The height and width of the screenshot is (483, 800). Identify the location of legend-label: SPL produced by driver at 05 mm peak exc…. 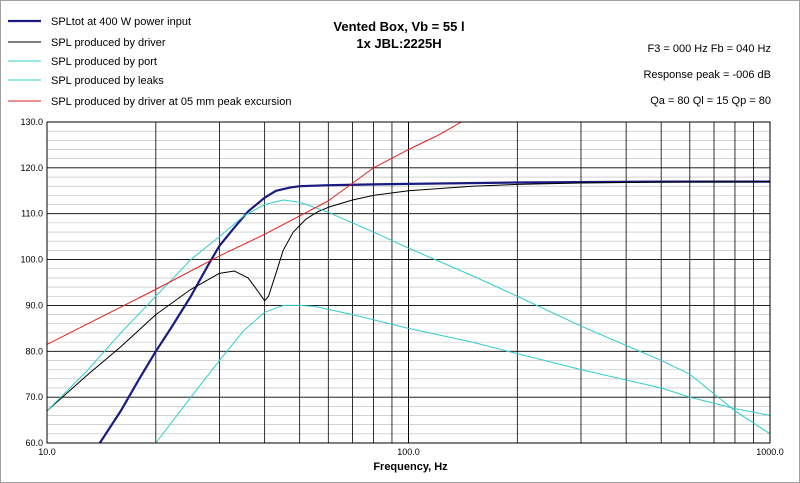
(171, 102).